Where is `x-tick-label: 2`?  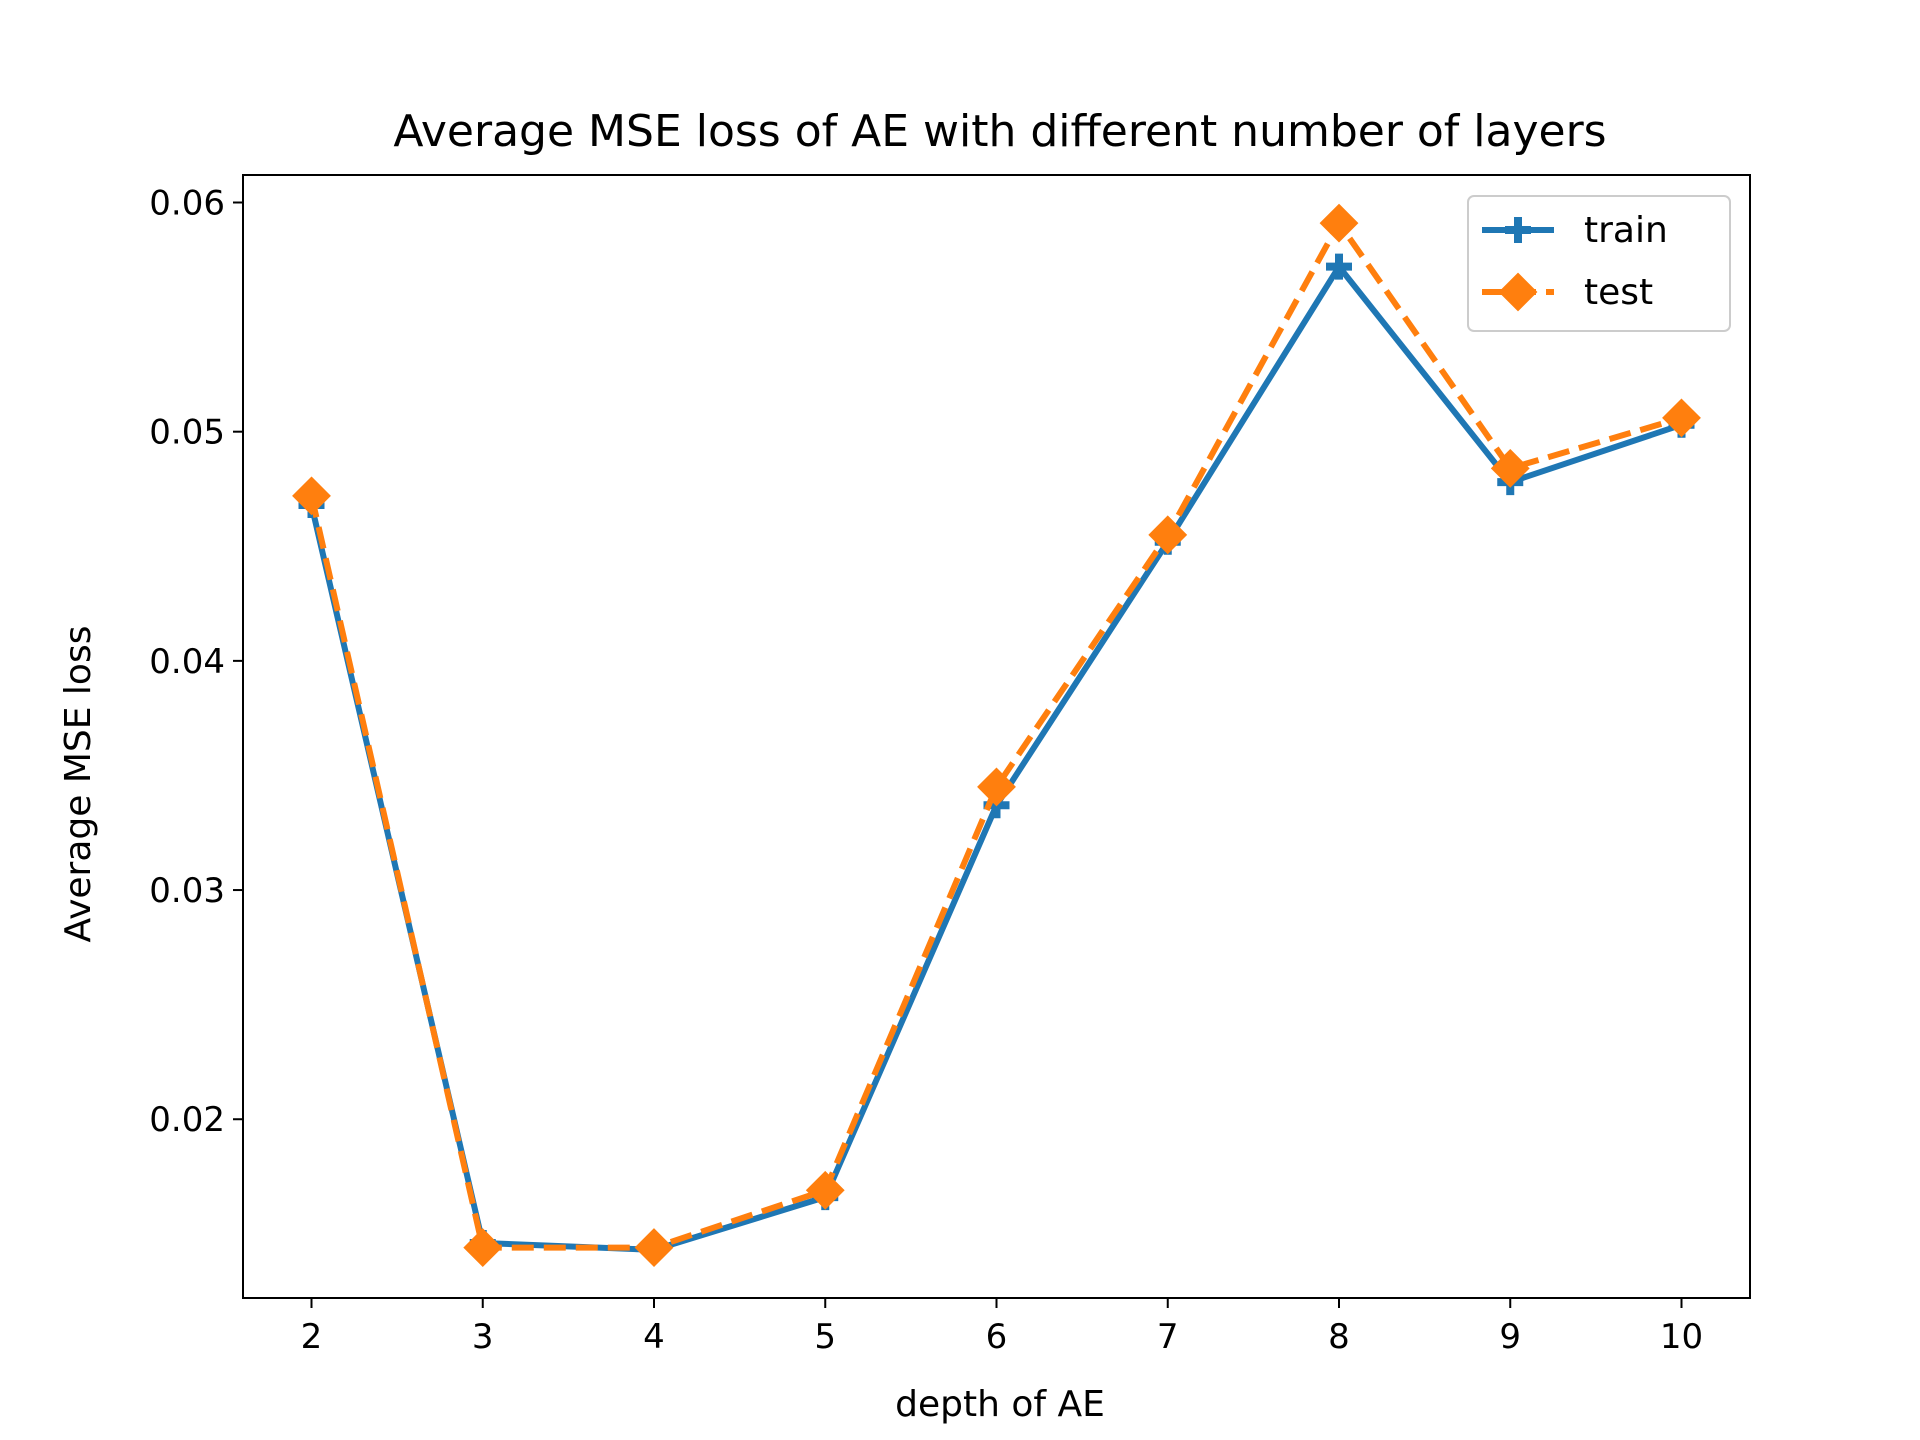
x-tick-label: 2 is located at coordinates (312, 1337).